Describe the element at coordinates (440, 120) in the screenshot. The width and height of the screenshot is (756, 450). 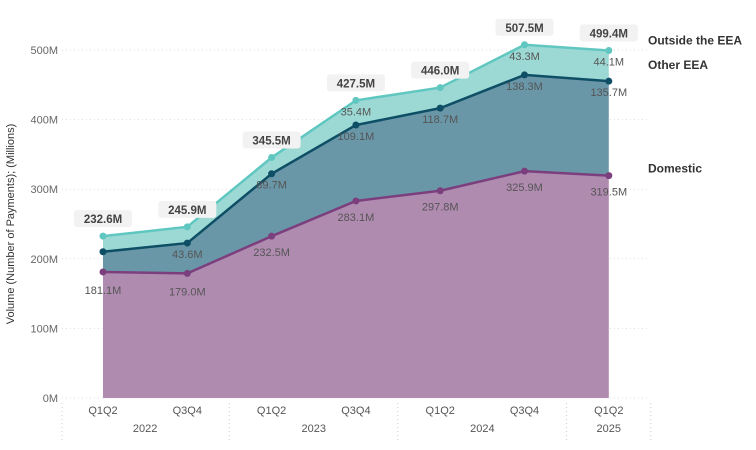
I see `data-label: 118.7M` at that location.